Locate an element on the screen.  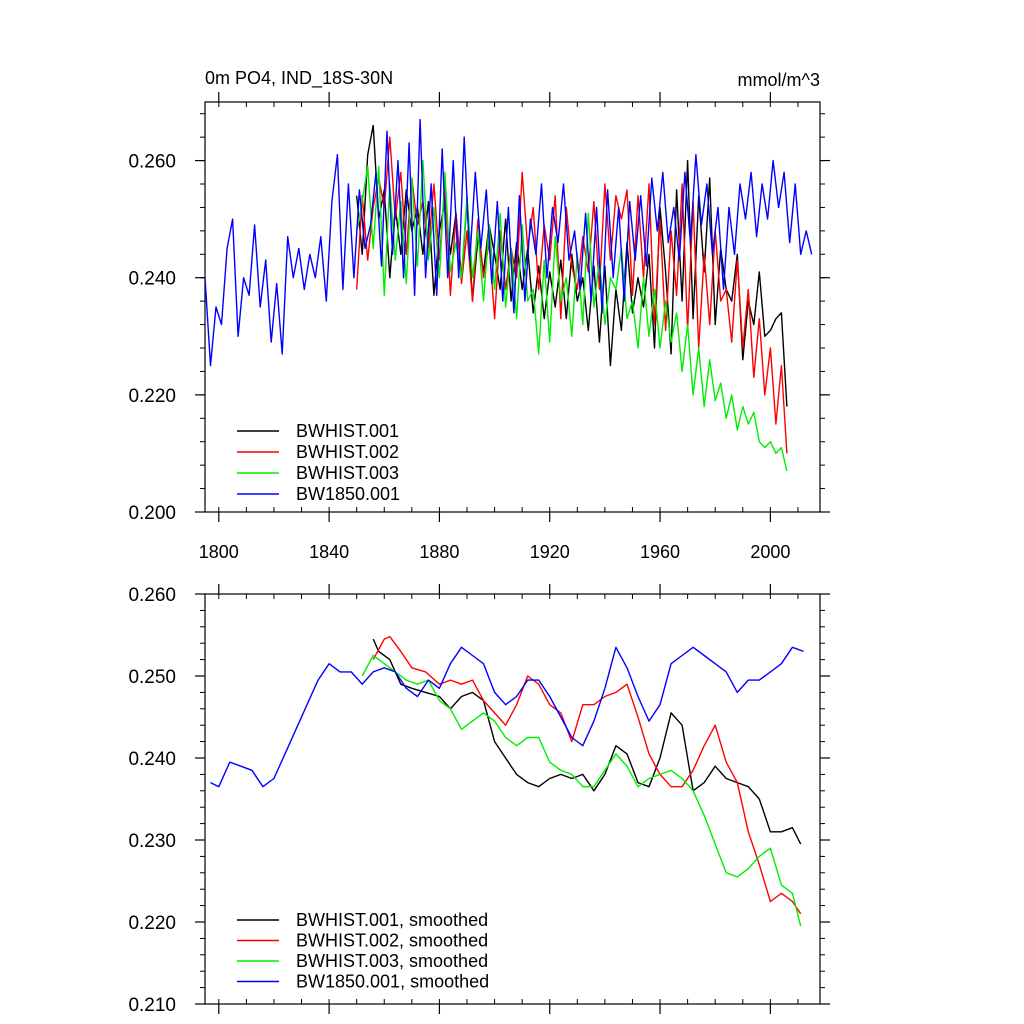
legend-label: BW1850.001 is located at coordinates (348, 494).